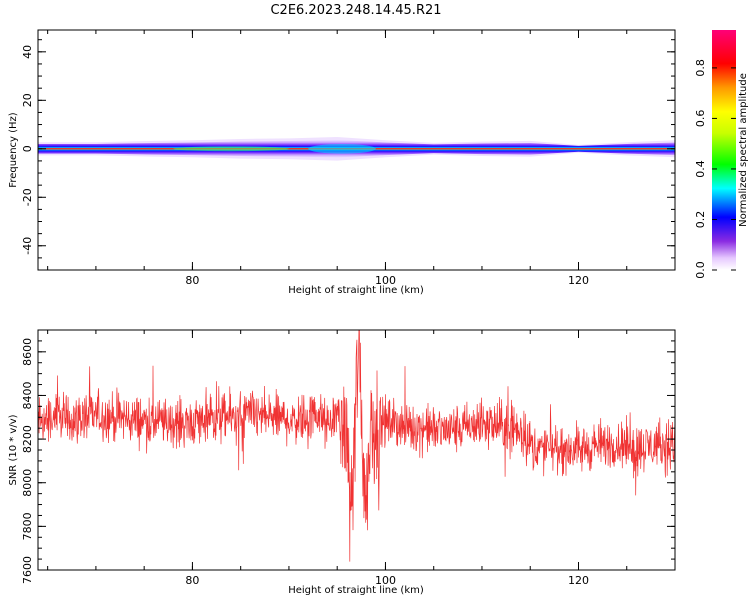 This screenshot has height=600, width=750. Describe the element at coordinates (355, 10) in the screenshot. I see `figure-title: C2E6.2023.248.14.45.R21` at that location.